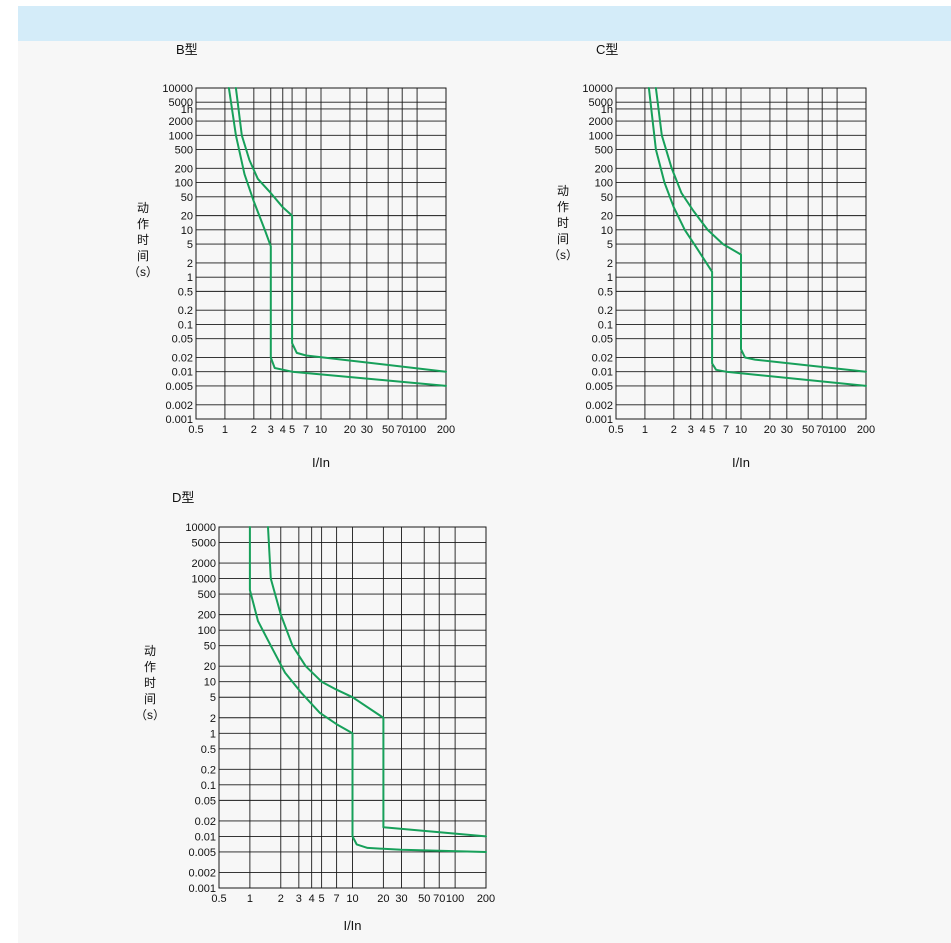  What do you see at coordinates (213, 719) in the screenshot?
I see `y-tick-label: 2` at bounding box center [213, 719].